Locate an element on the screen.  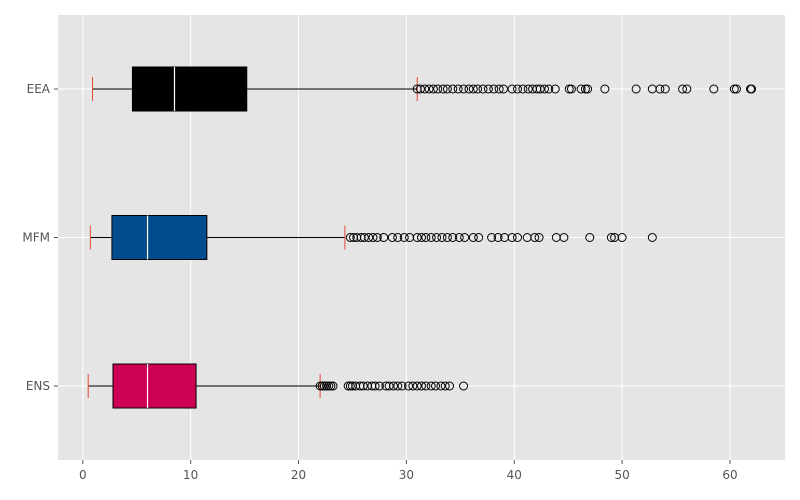
y-tick-label: EEA is located at coordinates (39, 89).